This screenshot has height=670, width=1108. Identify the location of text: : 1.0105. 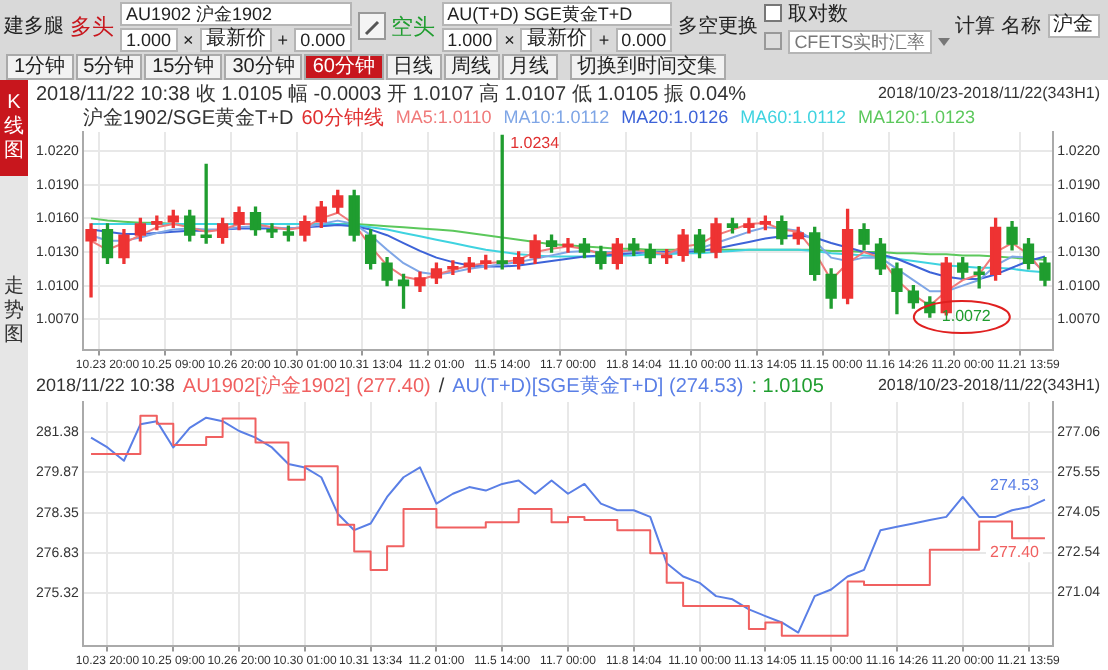
(788, 386).